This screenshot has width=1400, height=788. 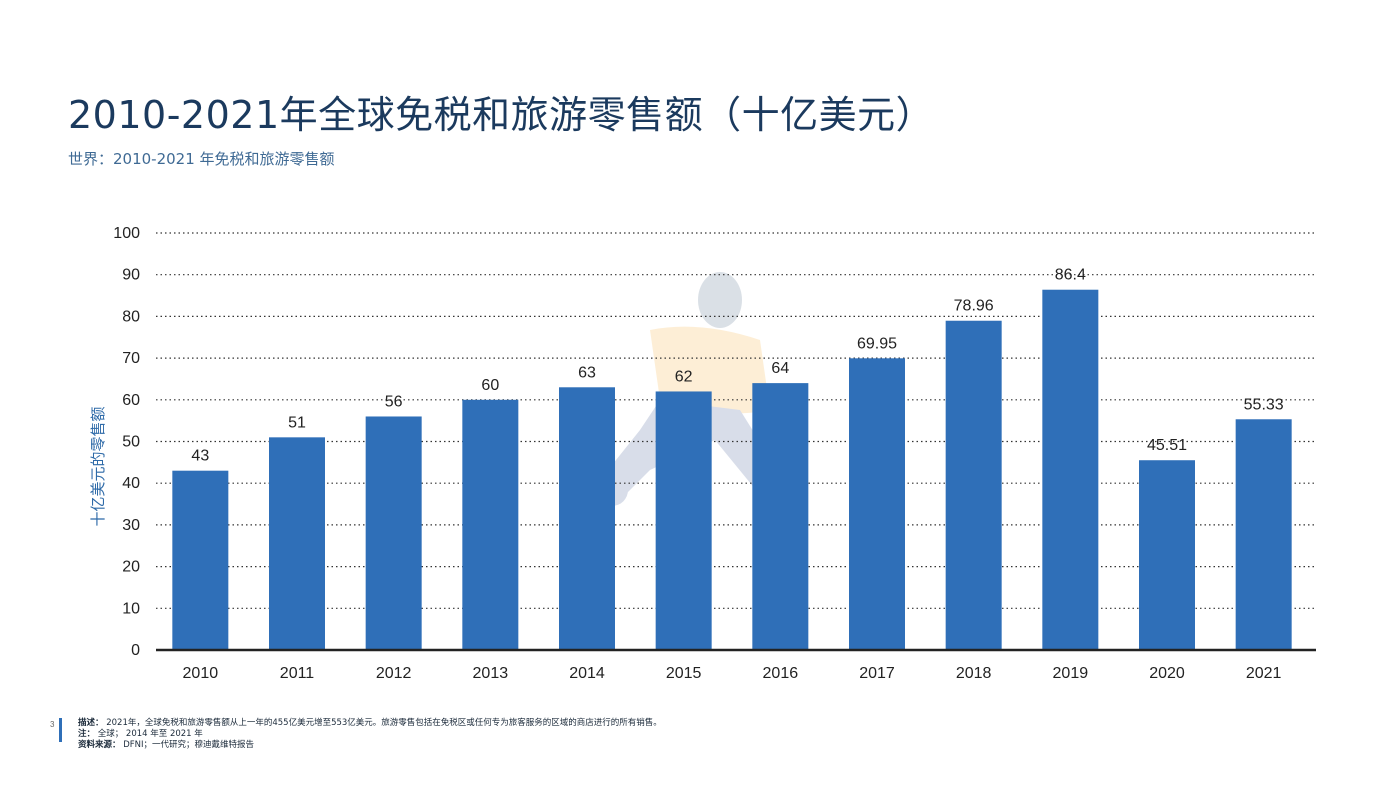 I want to click on page-subtitle: 世界：2010-2021 年免税和旅游零售额, so click(x=201, y=159).